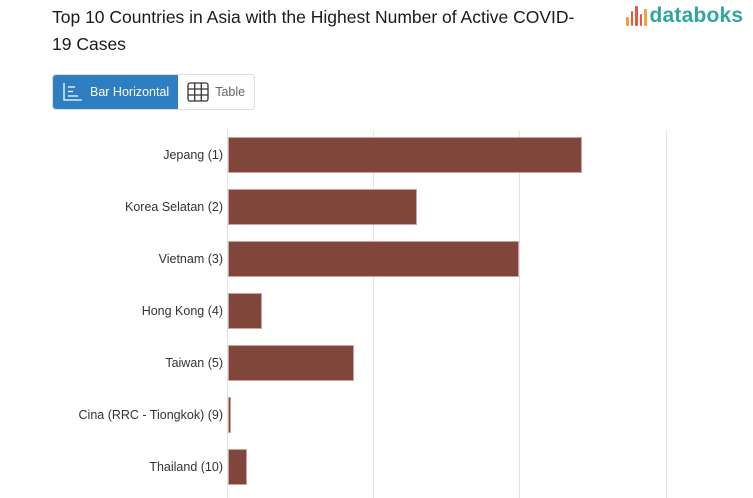 This screenshot has width=753, height=498. I want to click on logo-bars-icon, so click(636, 16).